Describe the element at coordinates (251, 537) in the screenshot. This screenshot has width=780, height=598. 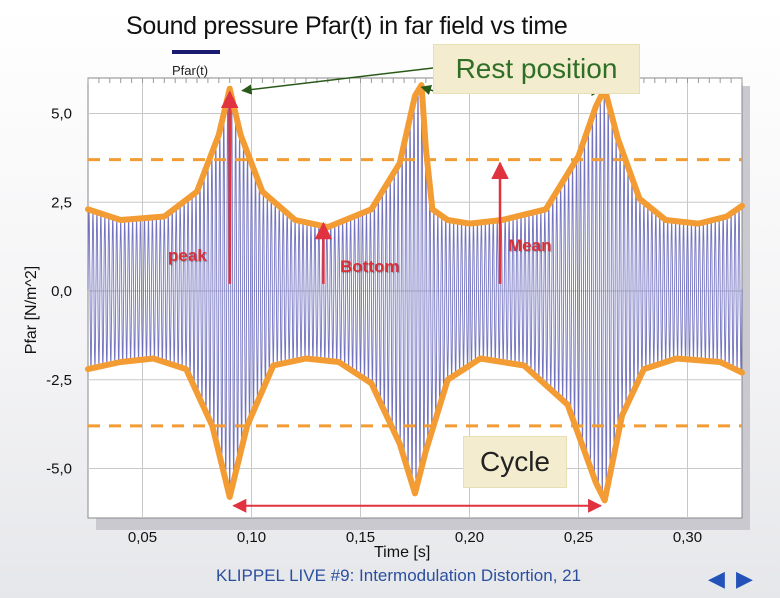
I see `x-tick-label: 0,10` at that location.